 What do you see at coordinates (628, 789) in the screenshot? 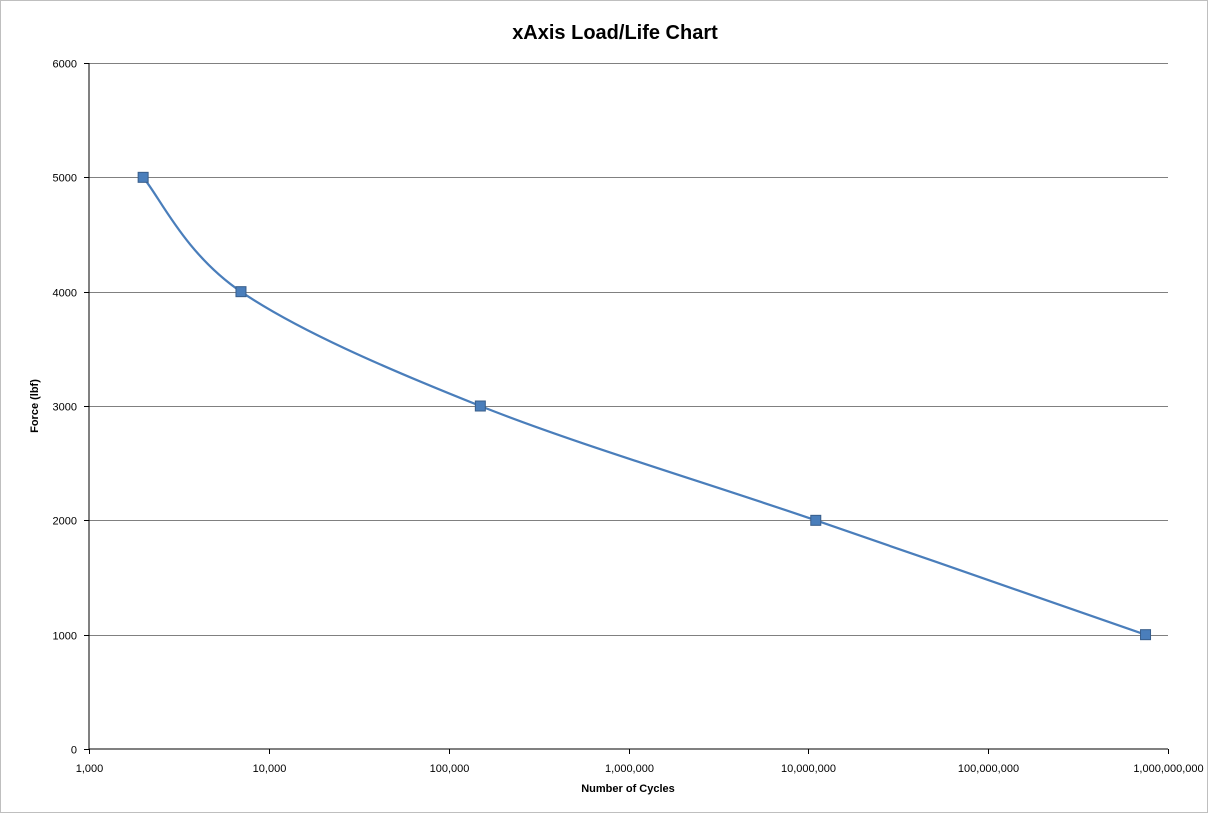
I see `x-axis-title: Number of Cycles` at bounding box center [628, 789].